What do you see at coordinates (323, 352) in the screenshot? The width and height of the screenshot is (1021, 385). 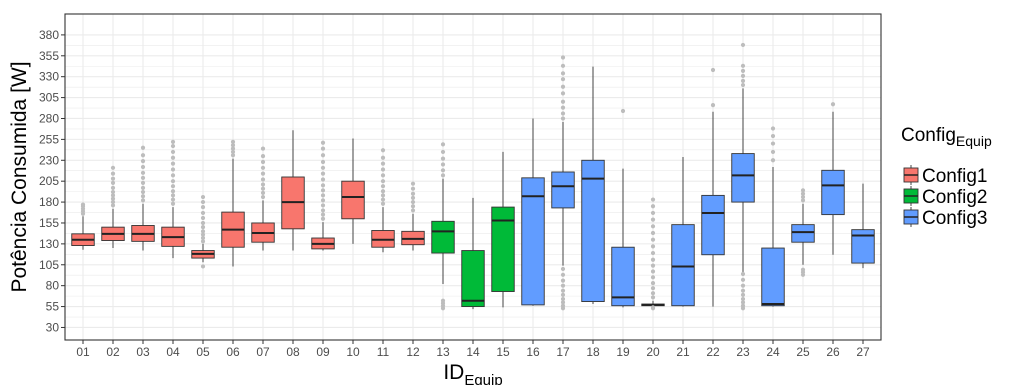 I see `x-tick-label-09: 09` at bounding box center [323, 352].